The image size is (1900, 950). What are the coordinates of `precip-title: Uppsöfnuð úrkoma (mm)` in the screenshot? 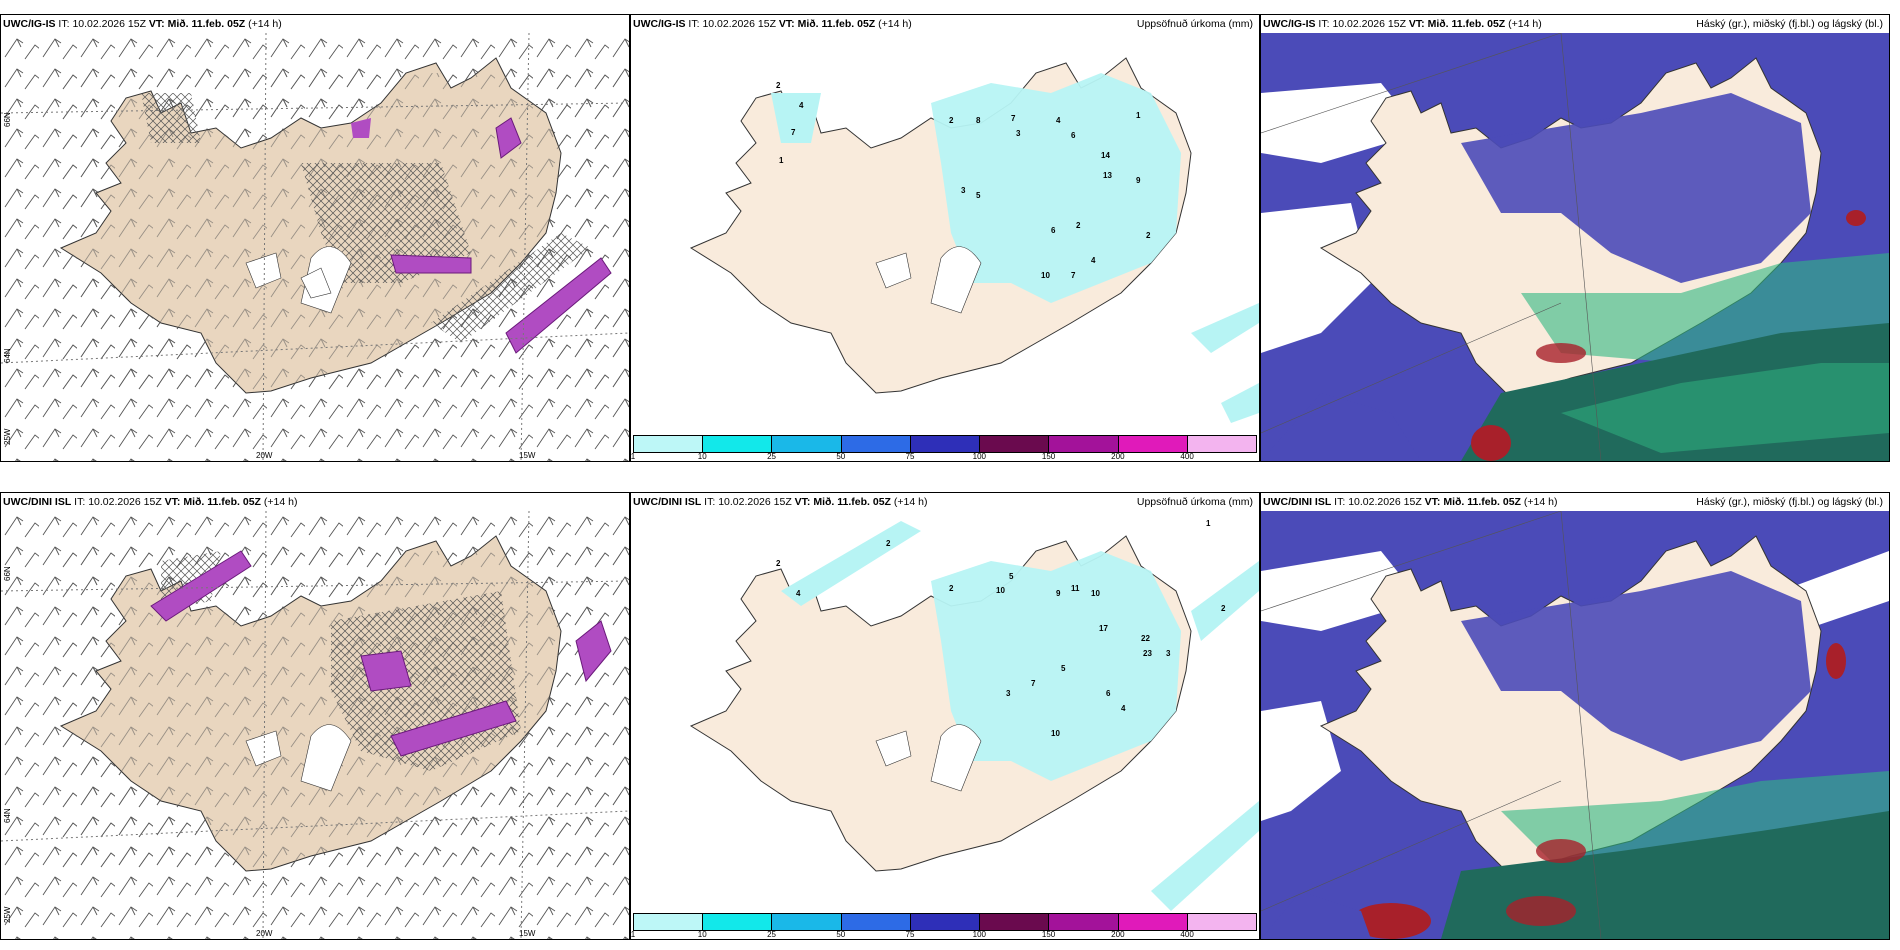 It's located at (1194, 24).